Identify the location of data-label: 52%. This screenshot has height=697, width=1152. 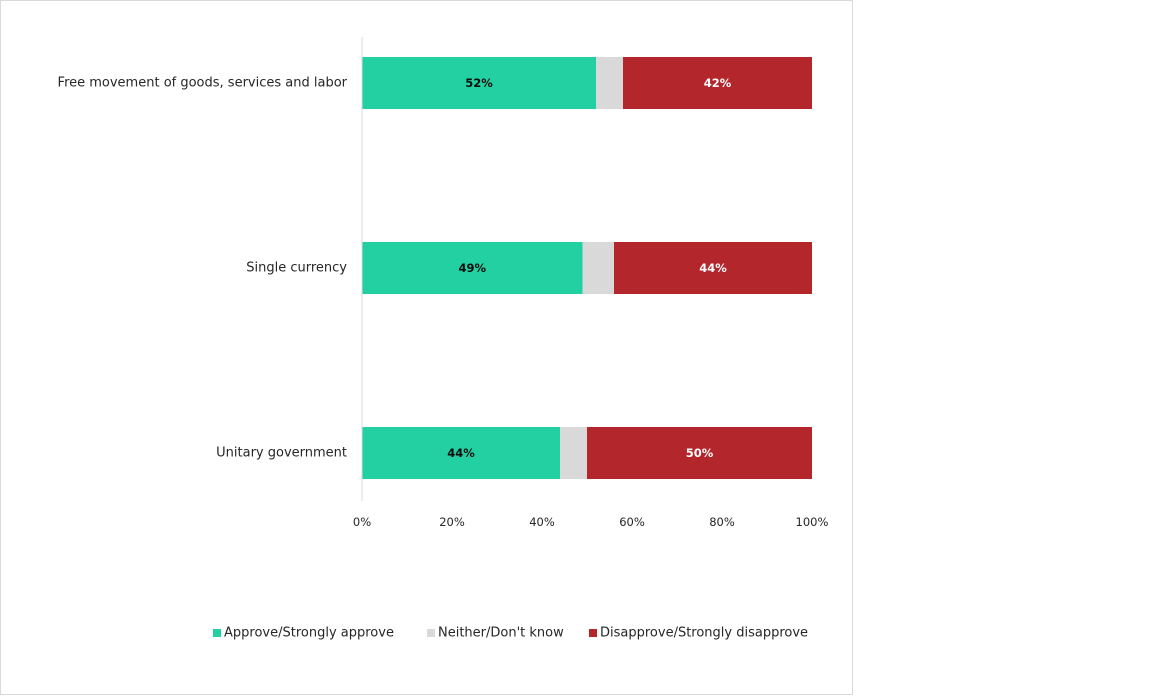
(479, 83).